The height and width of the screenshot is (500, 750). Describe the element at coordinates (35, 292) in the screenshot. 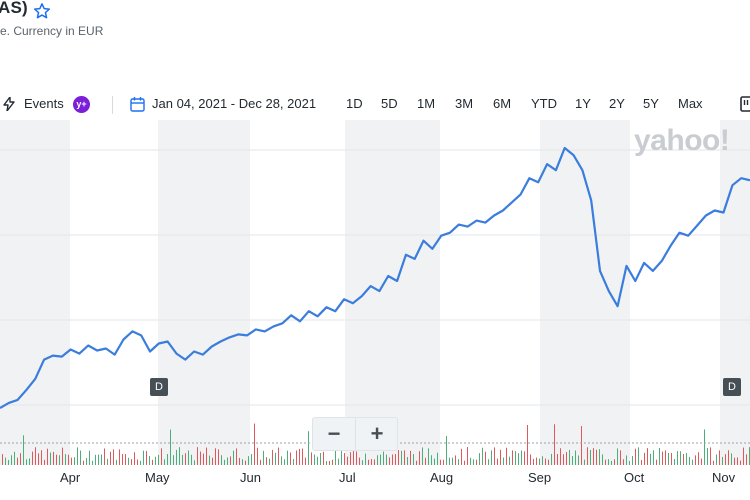

I see `month-band` at that location.